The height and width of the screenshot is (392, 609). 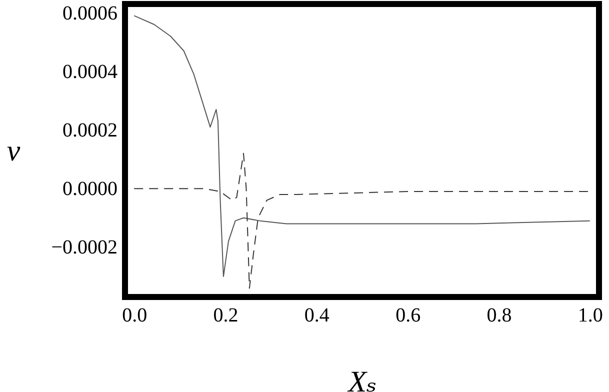 What do you see at coordinates (13, 151) in the screenshot?
I see `y-axis-title: v` at bounding box center [13, 151].